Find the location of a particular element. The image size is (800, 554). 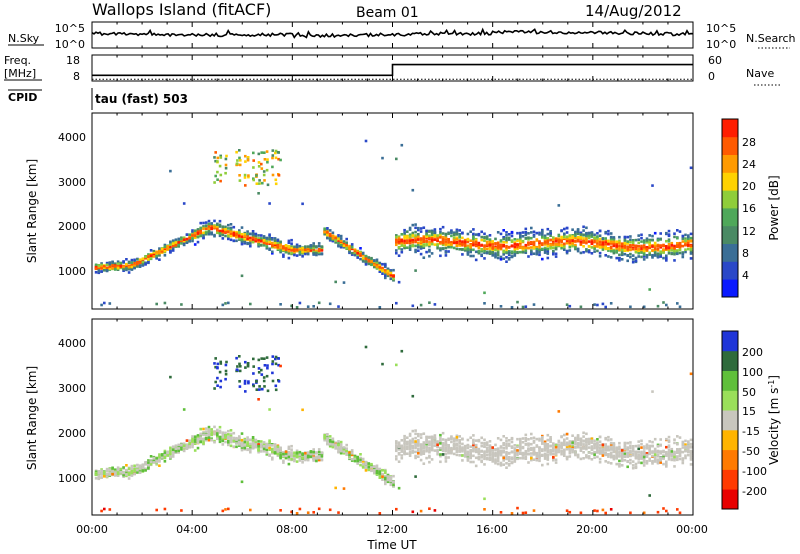

colorbar-cell is located at coordinates (730, 181).